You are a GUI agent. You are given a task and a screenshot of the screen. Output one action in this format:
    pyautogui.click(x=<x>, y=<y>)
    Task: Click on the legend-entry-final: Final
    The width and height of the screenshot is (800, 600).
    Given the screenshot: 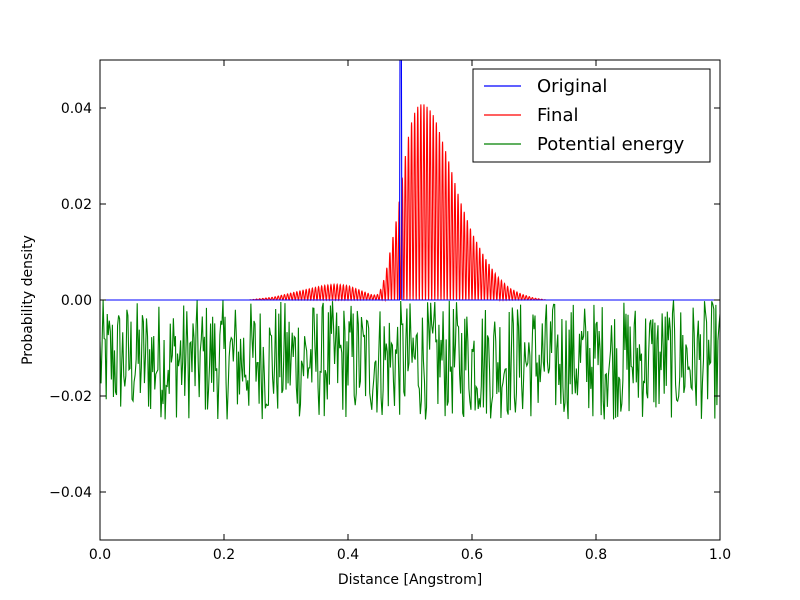 What is the action you would take?
    pyautogui.click(x=557, y=115)
    